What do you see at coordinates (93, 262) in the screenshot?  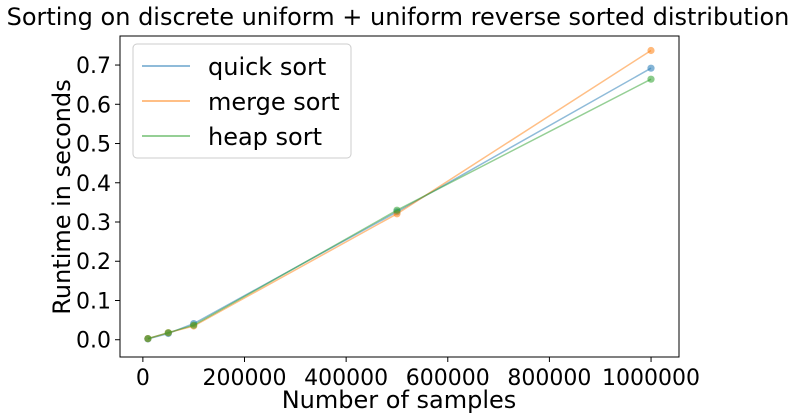 I see `y-tick-label: 0.2` at bounding box center [93, 262].